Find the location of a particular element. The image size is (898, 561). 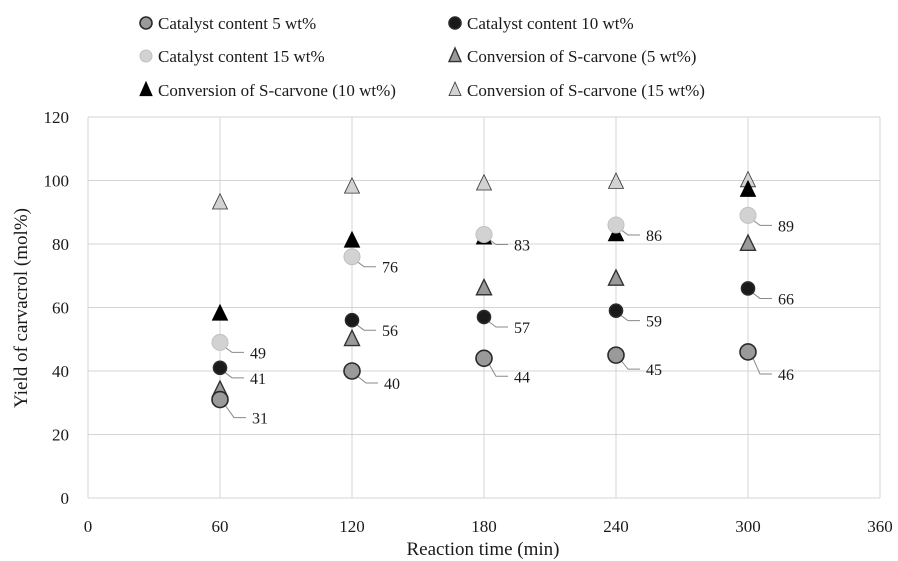

legend-item-catalyst-content-10-wt: Catalyst content 10 wt% is located at coordinates (541, 23).